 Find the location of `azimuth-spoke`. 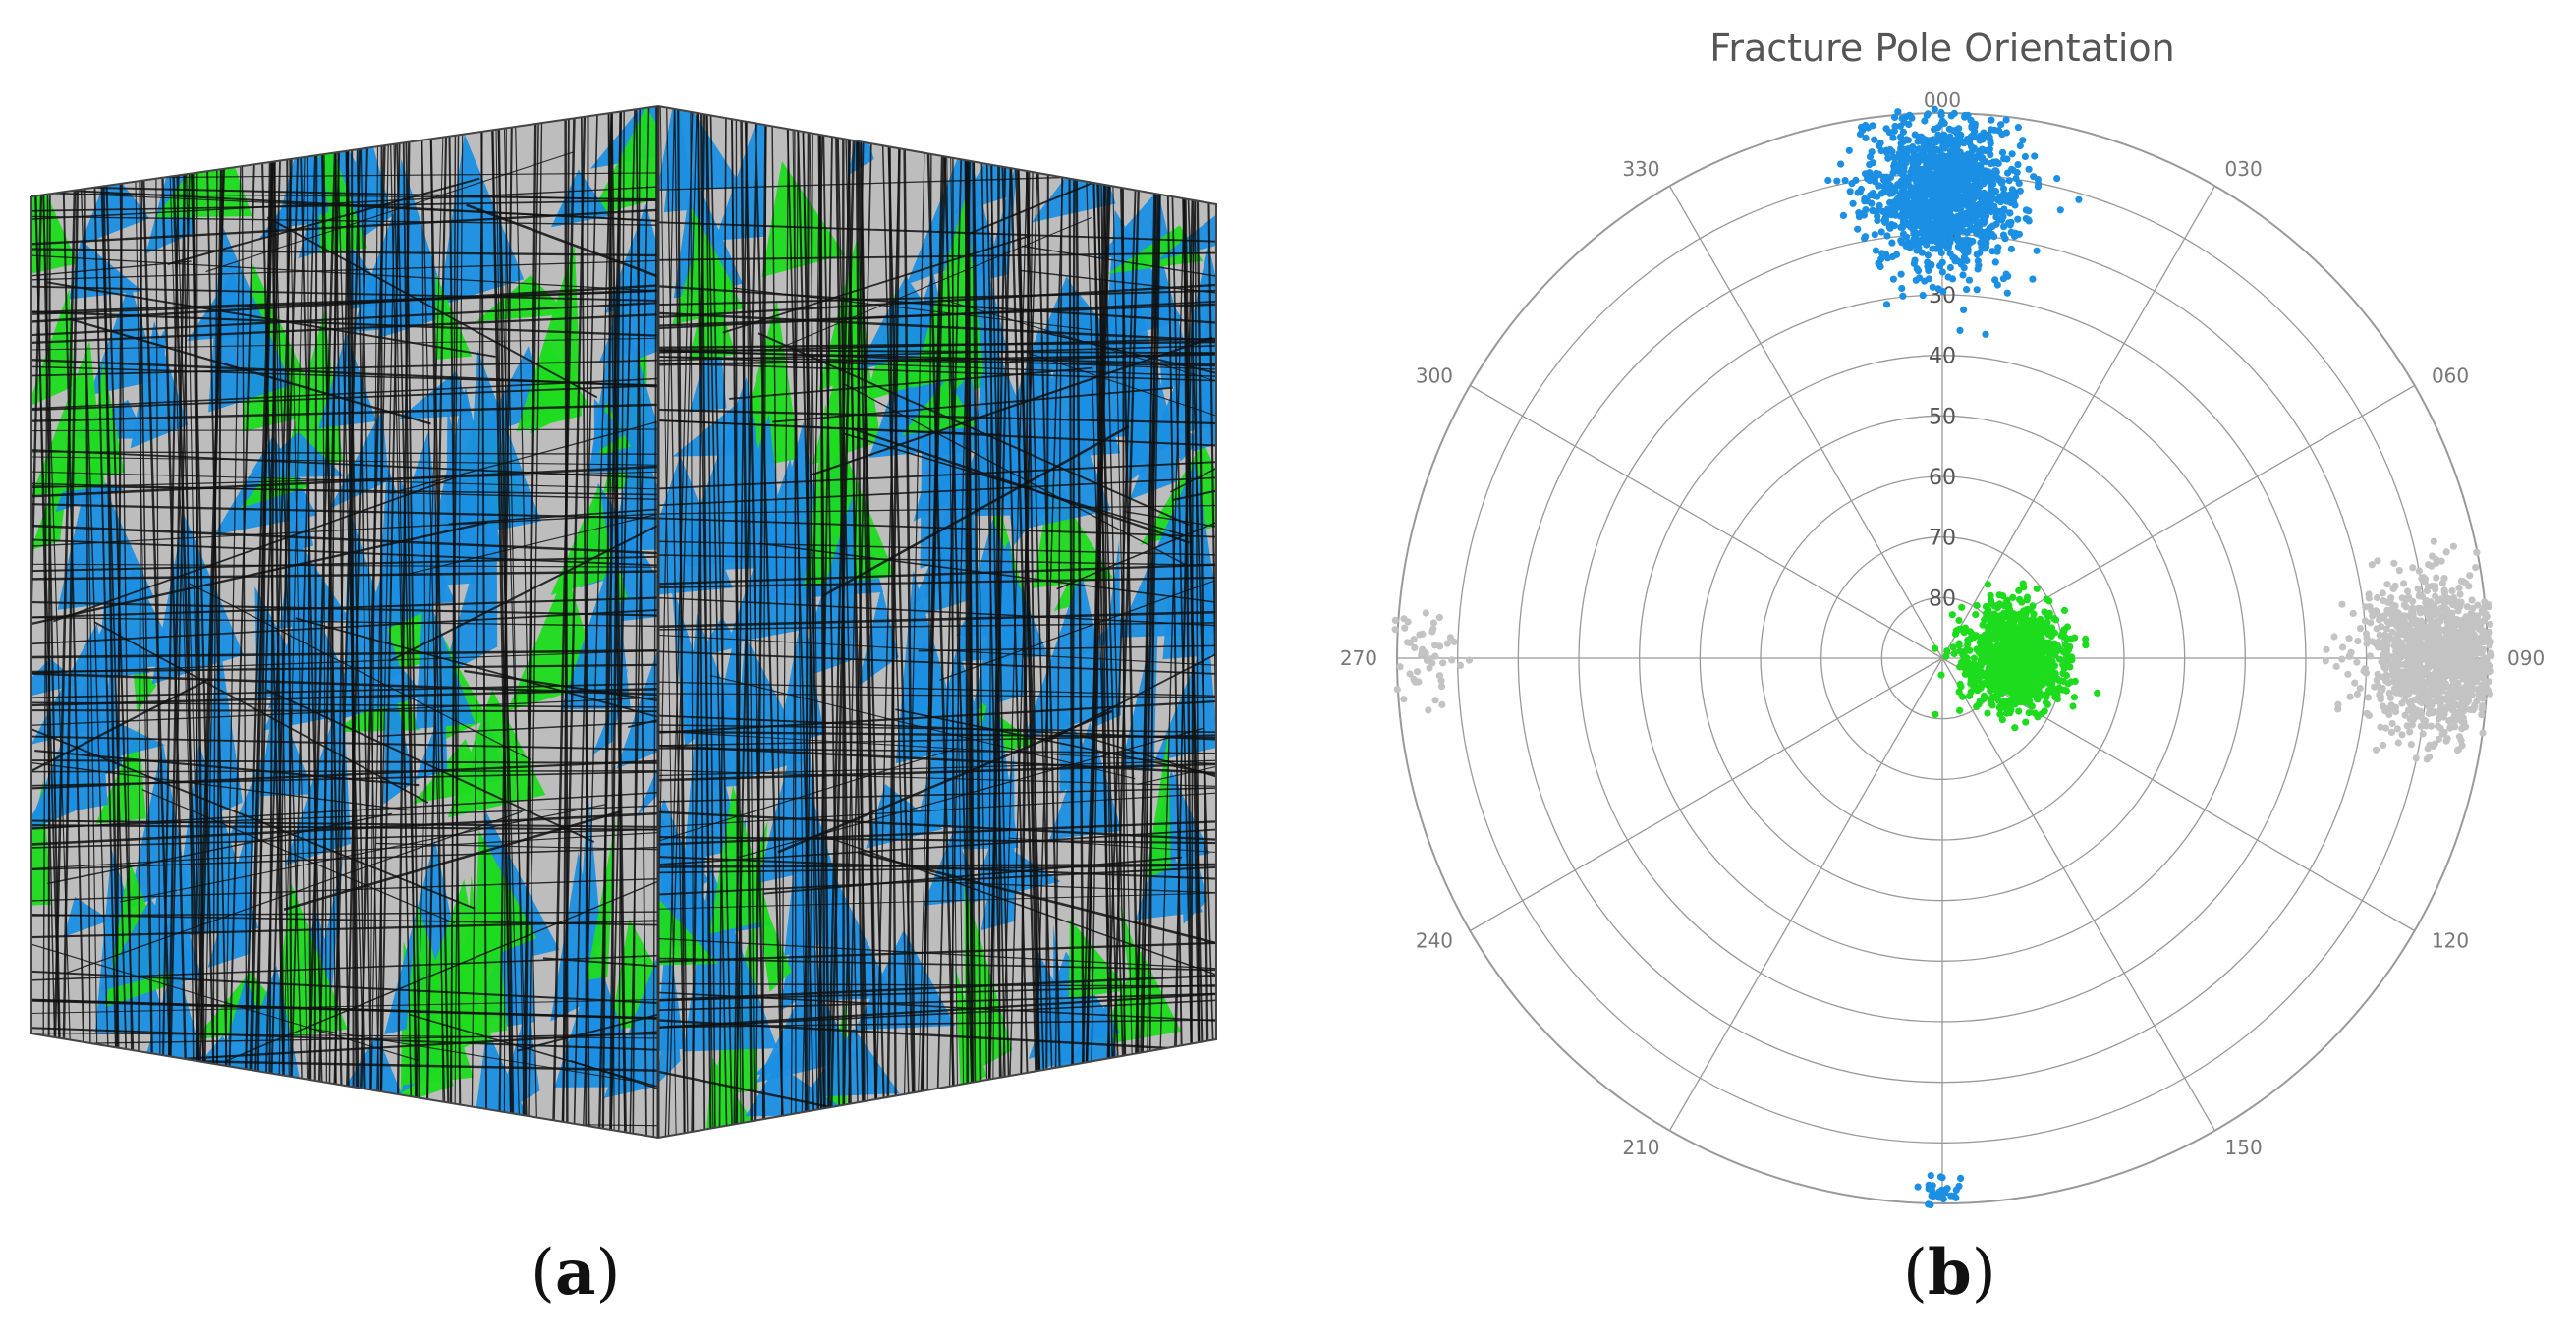

azimuth-spoke is located at coordinates (1706, 794).